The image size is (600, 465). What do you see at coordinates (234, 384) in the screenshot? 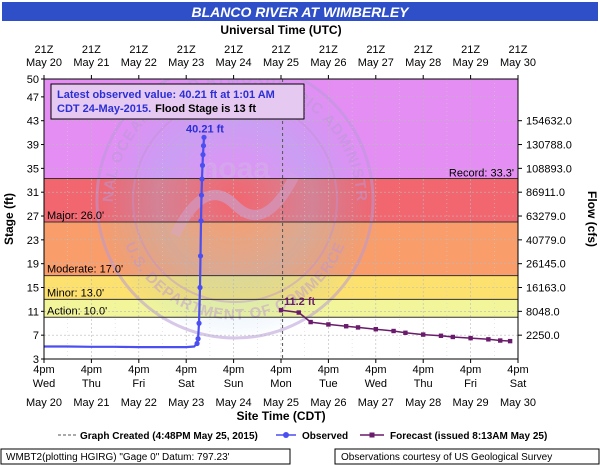
I see `x-tick-day: Sun` at bounding box center [234, 384].